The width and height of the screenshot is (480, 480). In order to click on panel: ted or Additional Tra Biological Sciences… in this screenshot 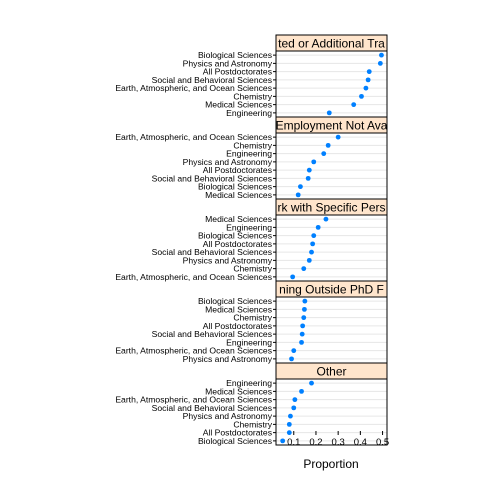, I will do `click(251, 76)`.